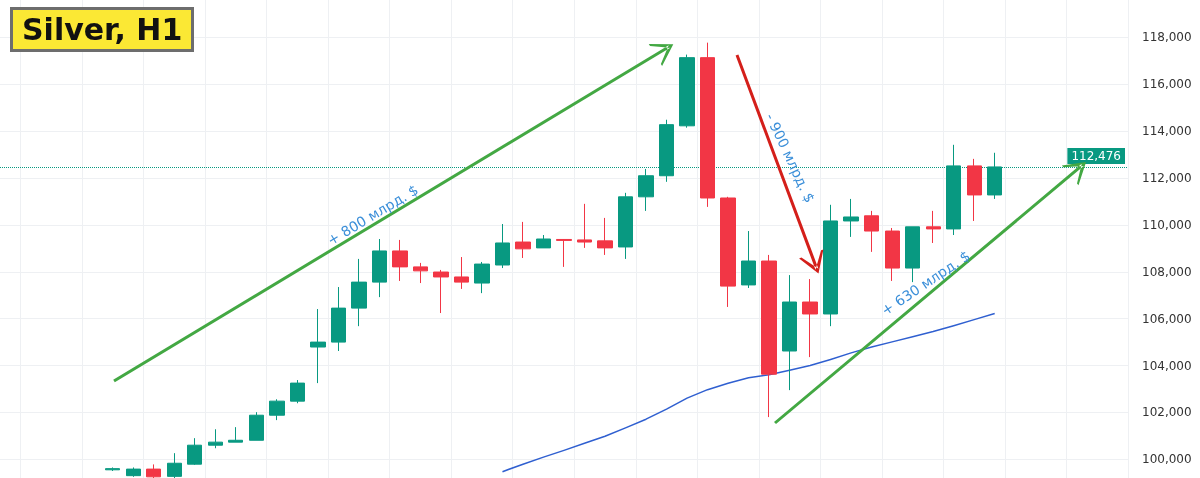 This screenshot has height=478, width=1200. What do you see at coordinates (1167, 131) in the screenshot?
I see `y-tick-label: 114,000` at bounding box center [1167, 131].